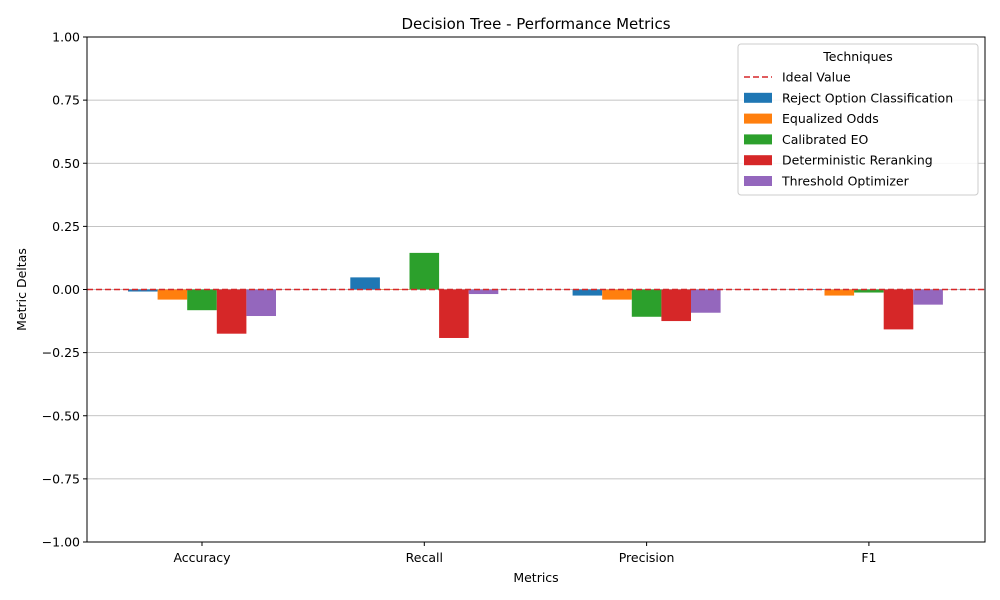 The image size is (1000, 600). What do you see at coordinates (66, 163) in the screenshot?
I see `y-tick-label: 0.50` at bounding box center [66, 163].